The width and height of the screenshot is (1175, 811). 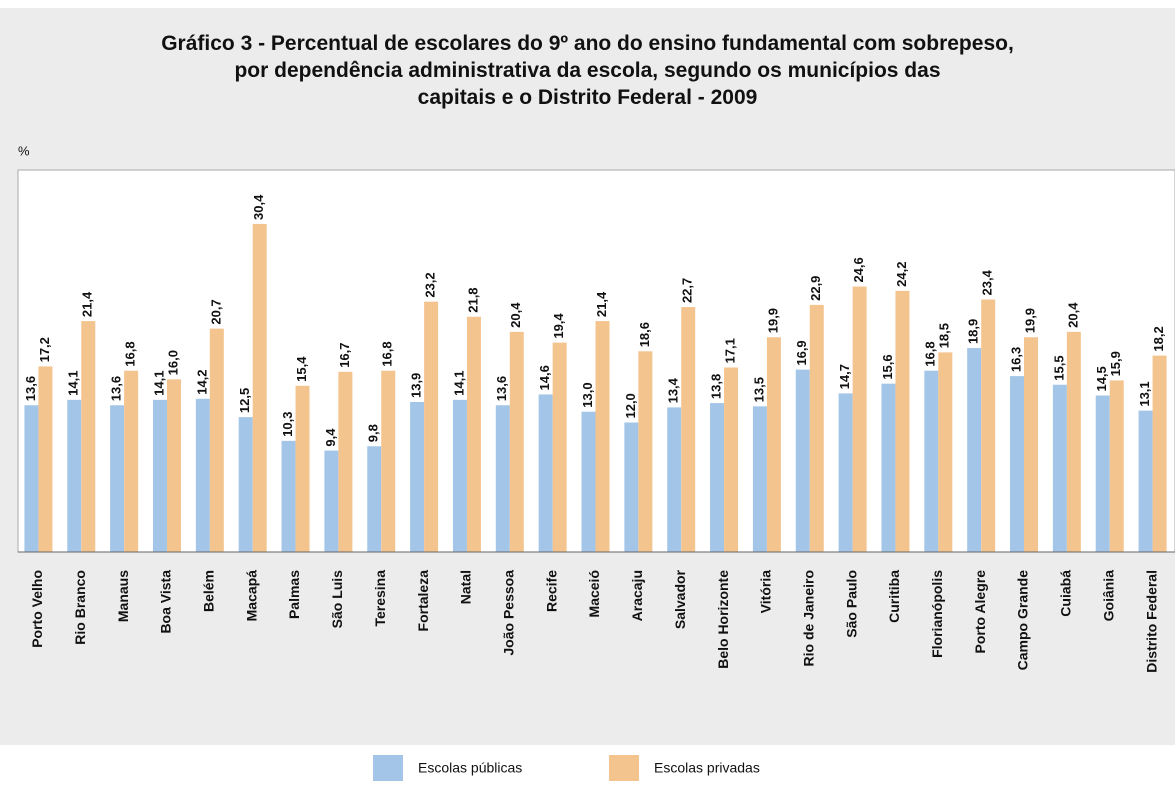 I want to click on y-axis-label: %, so click(x=24, y=150).